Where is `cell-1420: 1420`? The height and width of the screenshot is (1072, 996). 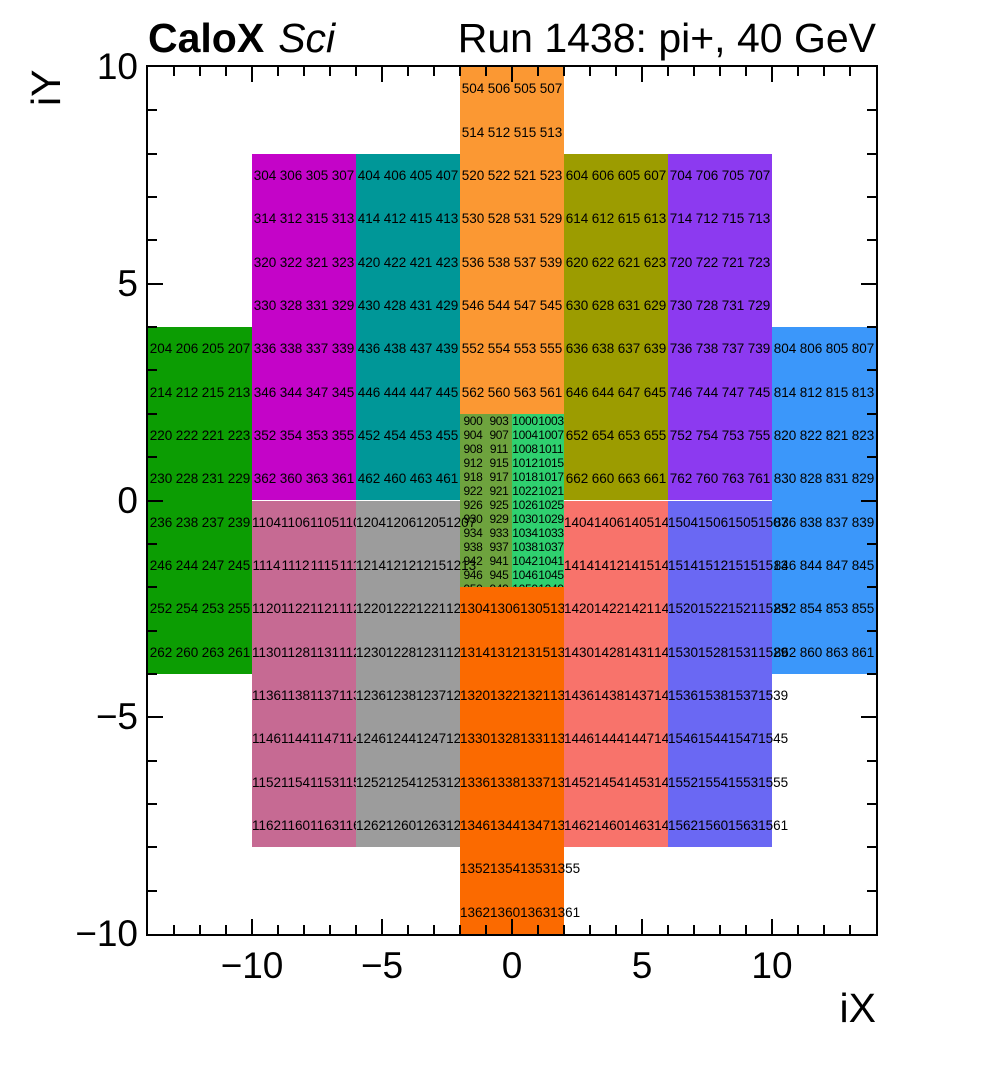 cell-1420: 1420 is located at coordinates (579, 609).